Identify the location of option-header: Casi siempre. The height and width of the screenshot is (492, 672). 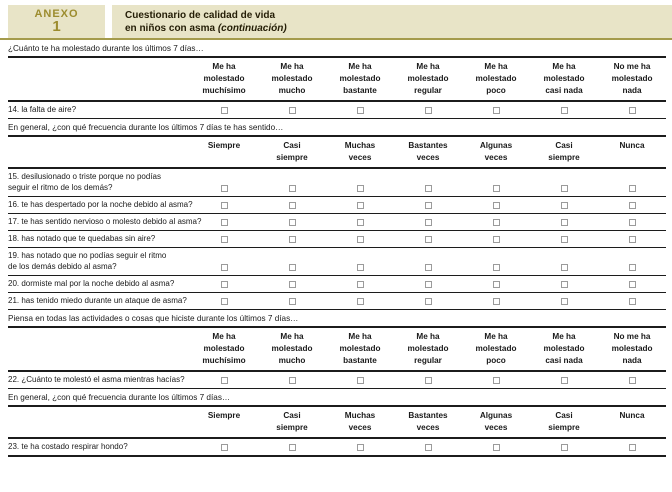
(292, 422).